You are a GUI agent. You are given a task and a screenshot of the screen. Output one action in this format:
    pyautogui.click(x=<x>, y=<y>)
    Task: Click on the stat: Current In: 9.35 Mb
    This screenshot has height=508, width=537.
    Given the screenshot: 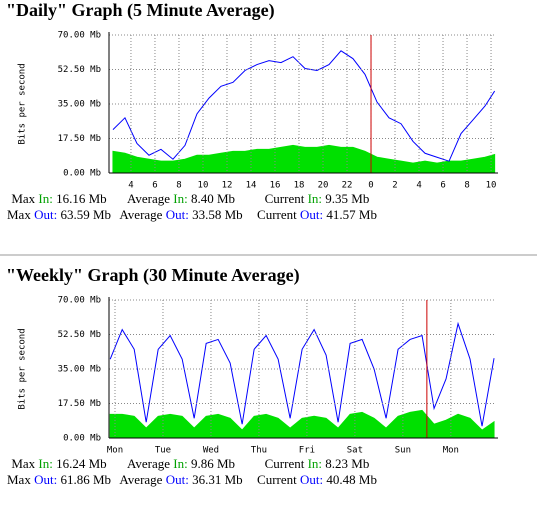 What is the action you would take?
    pyautogui.click(x=317, y=198)
    